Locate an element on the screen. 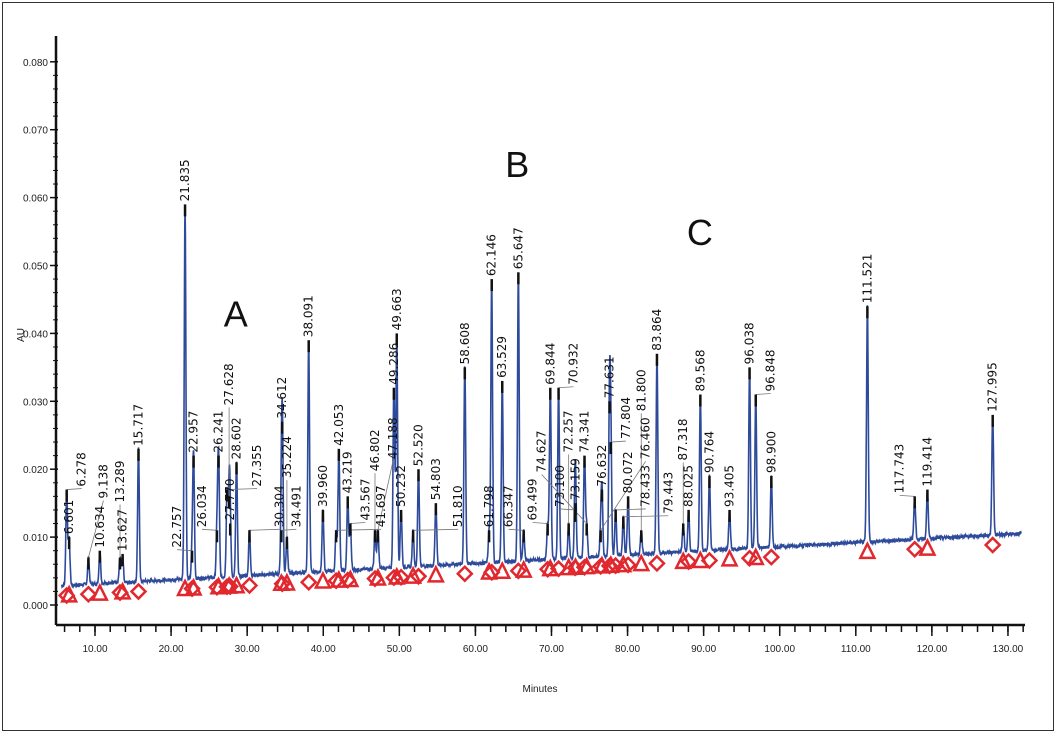 This screenshot has width=1058, height=735. x-axis-label: Minutes is located at coordinates (539, 689).